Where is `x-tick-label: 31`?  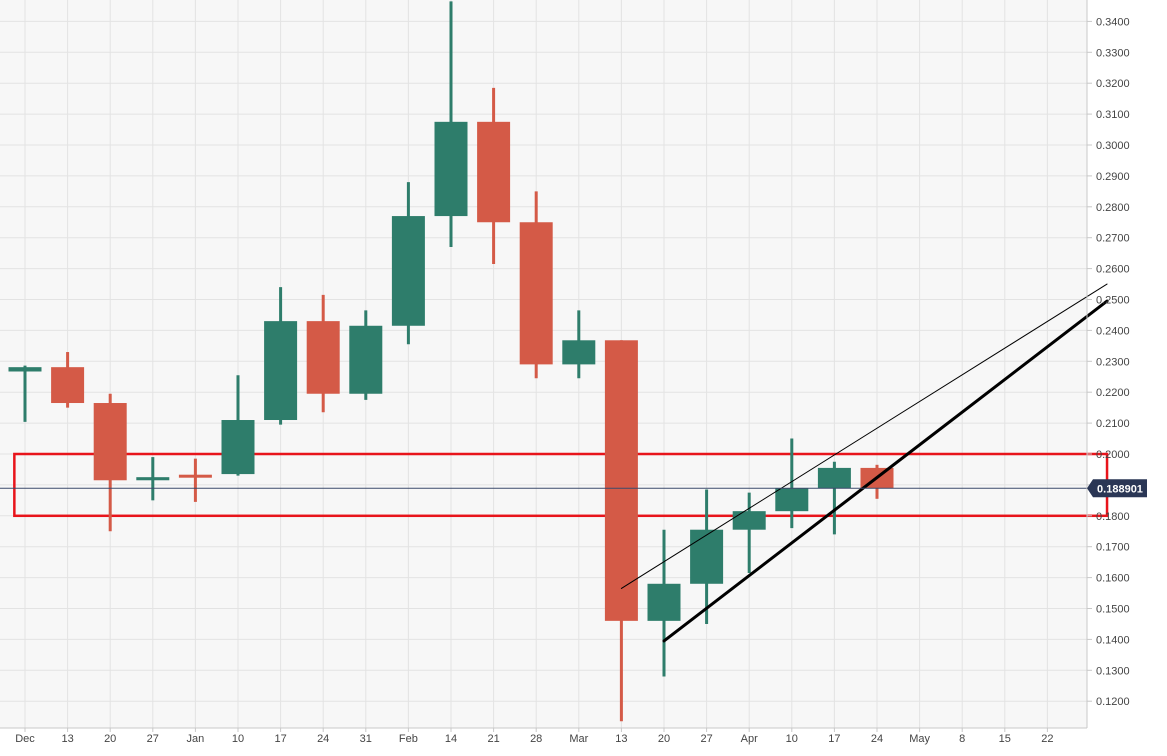
x-tick-label: 31 is located at coordinates (366, 739).